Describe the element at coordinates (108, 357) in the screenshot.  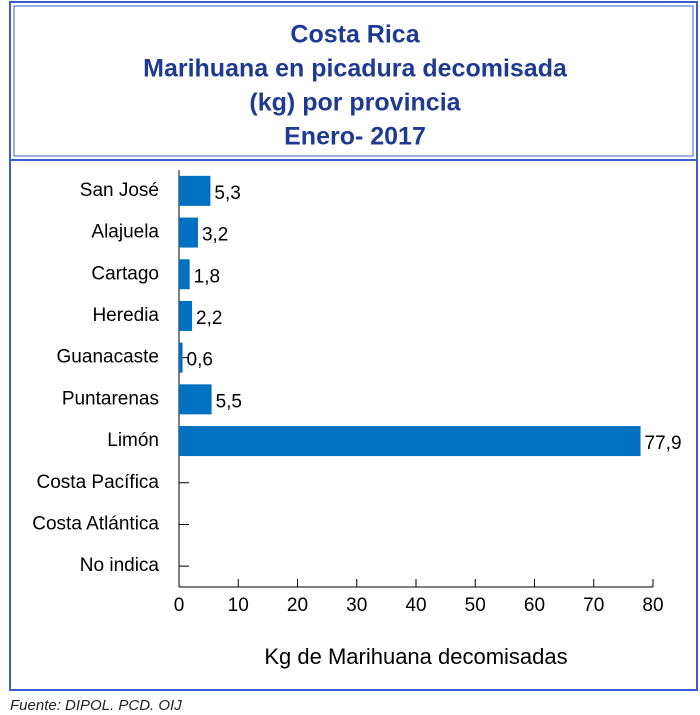
I see `y-tick-label: Guanacaste` at that location.